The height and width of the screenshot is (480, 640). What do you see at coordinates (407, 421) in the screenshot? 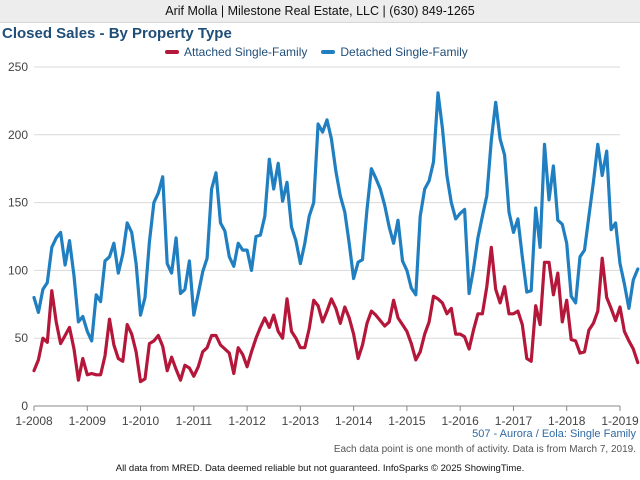
I see `x-tick-label: 1-2015` at bounding box center [407, 421].